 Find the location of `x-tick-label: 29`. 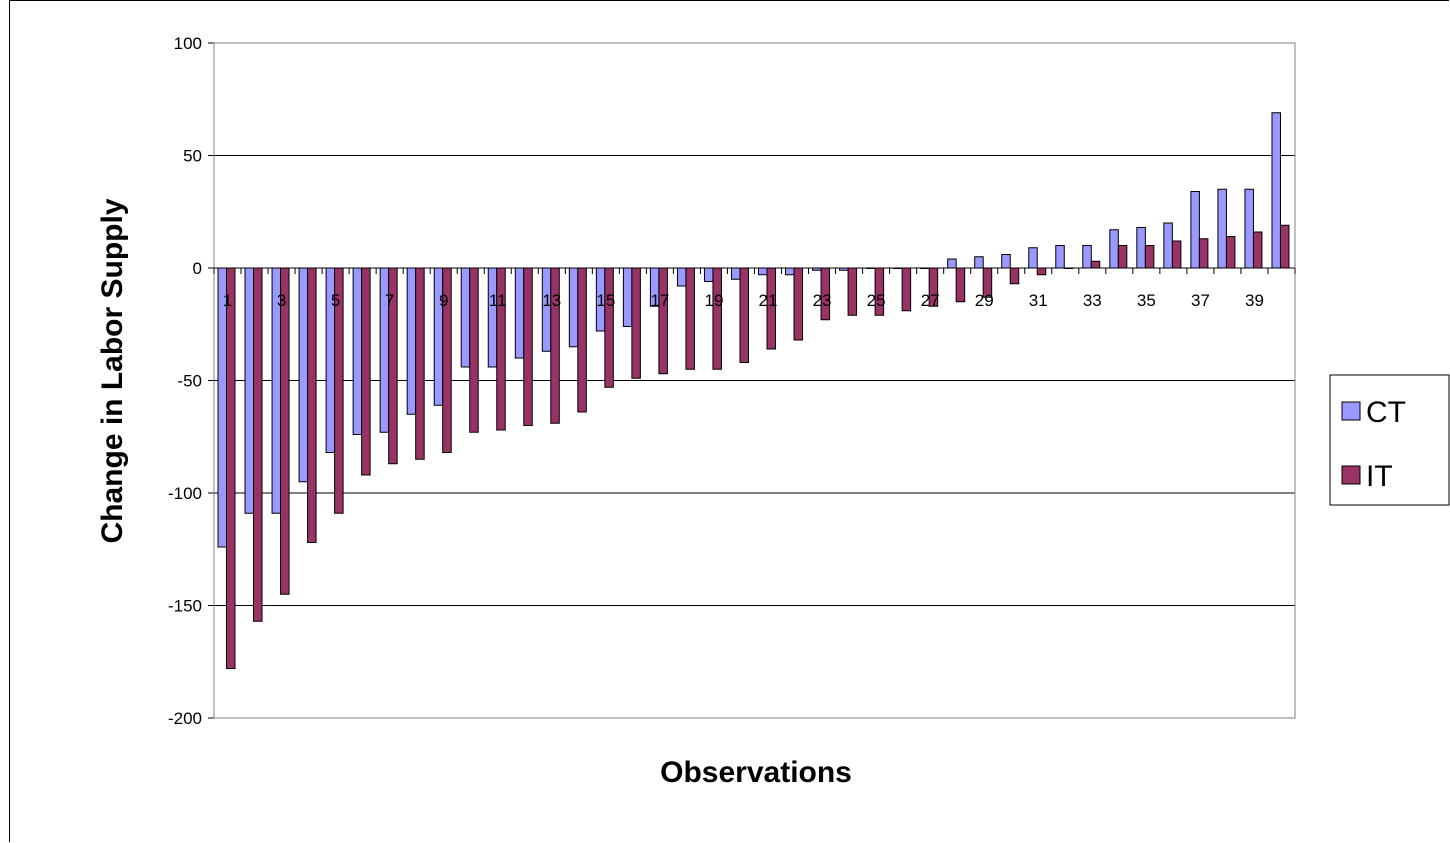

x-tick-label: 29 is located at coordinates (984, 300).